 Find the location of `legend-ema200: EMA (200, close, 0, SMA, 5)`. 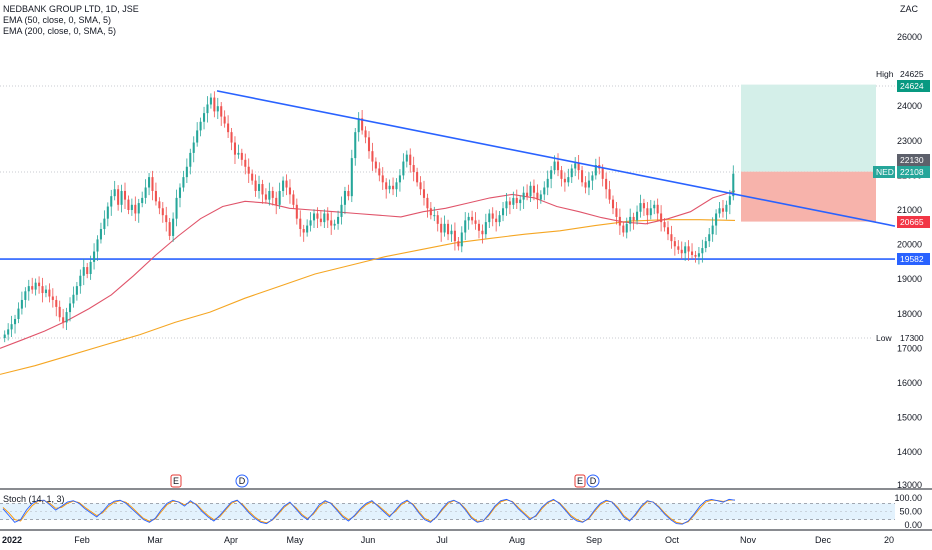

legend-ema200: EMA (200, close, 0, SMA, 5) is located at coordinates (60, 31).